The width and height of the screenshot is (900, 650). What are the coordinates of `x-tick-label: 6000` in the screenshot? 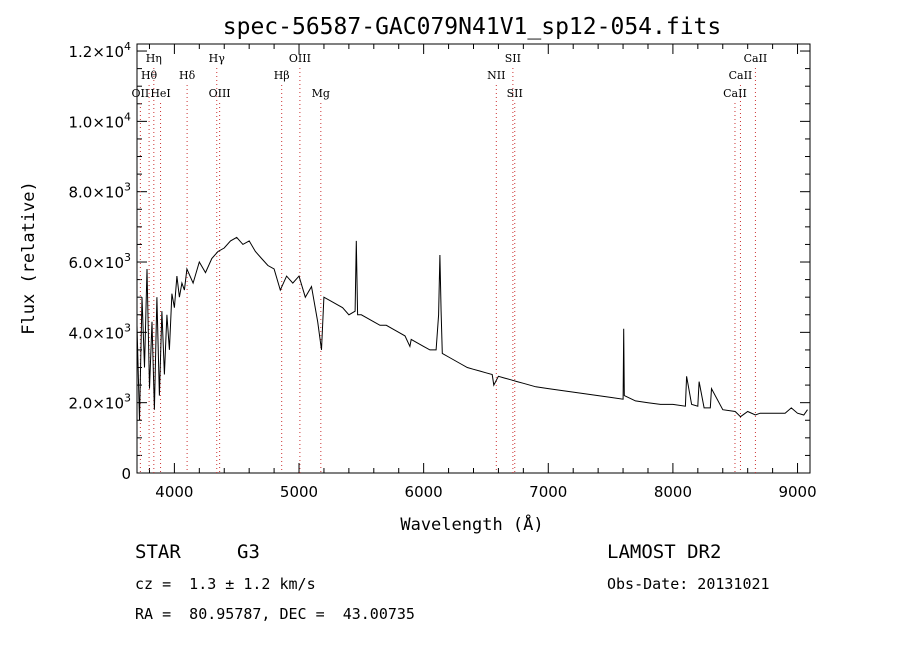 It's located at (424, 492).